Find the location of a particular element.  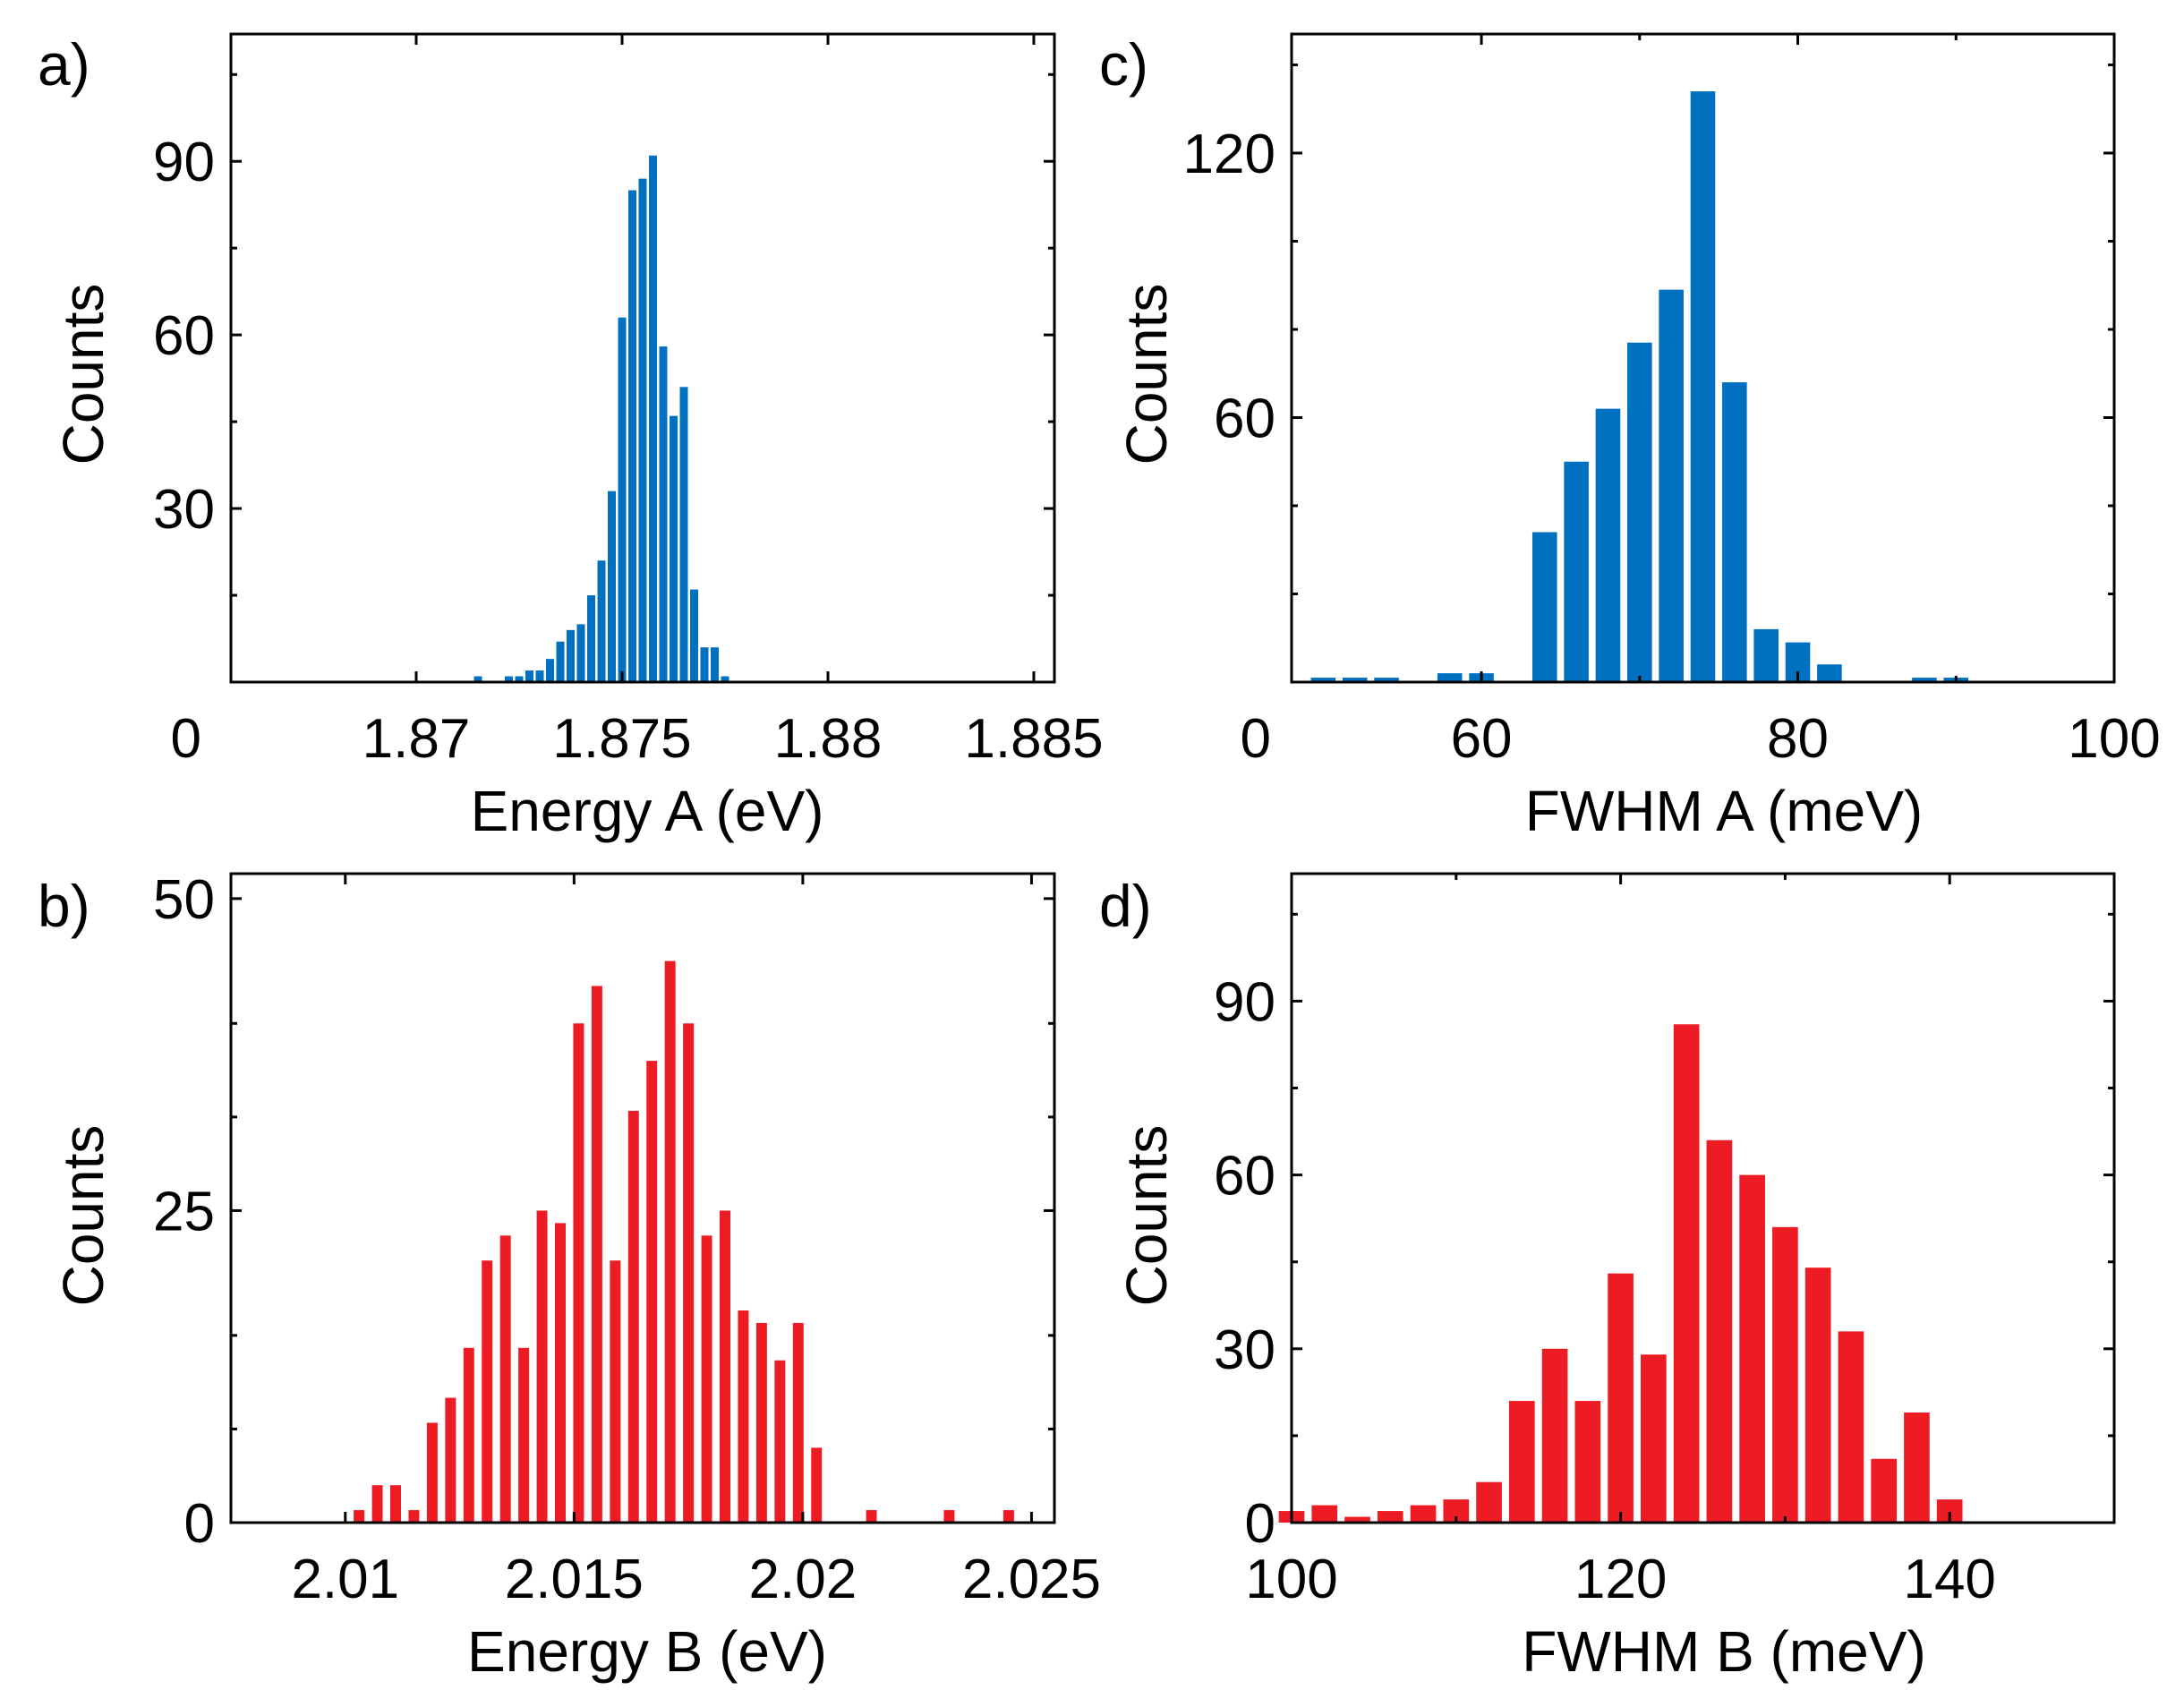

panel-d-y-tick-label-3: 90 is located at coordinates (1244, 1002).